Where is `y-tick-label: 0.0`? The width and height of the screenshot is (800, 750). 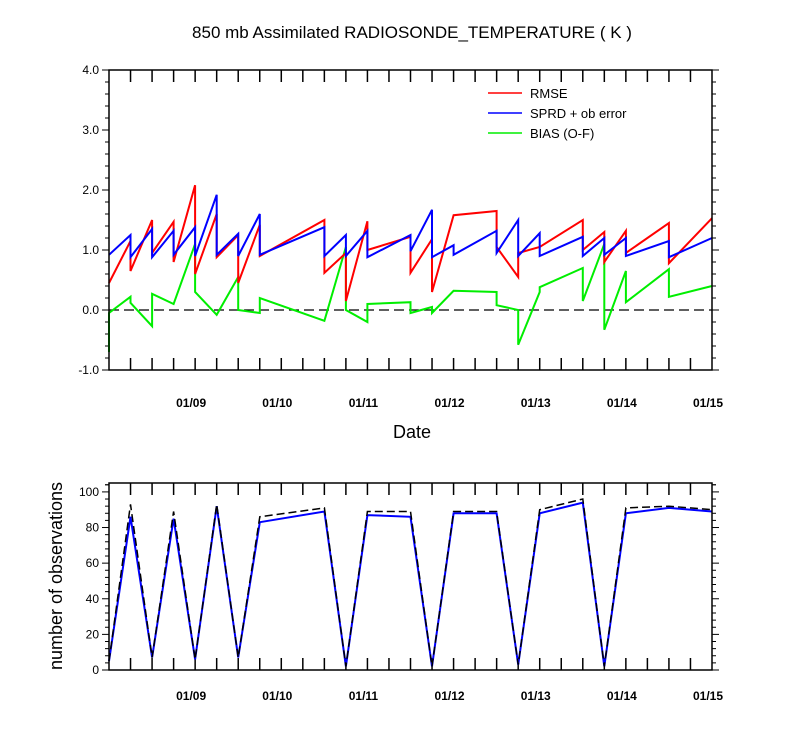
y-tick-label: 0.0 is located at coordinates (90, 310).